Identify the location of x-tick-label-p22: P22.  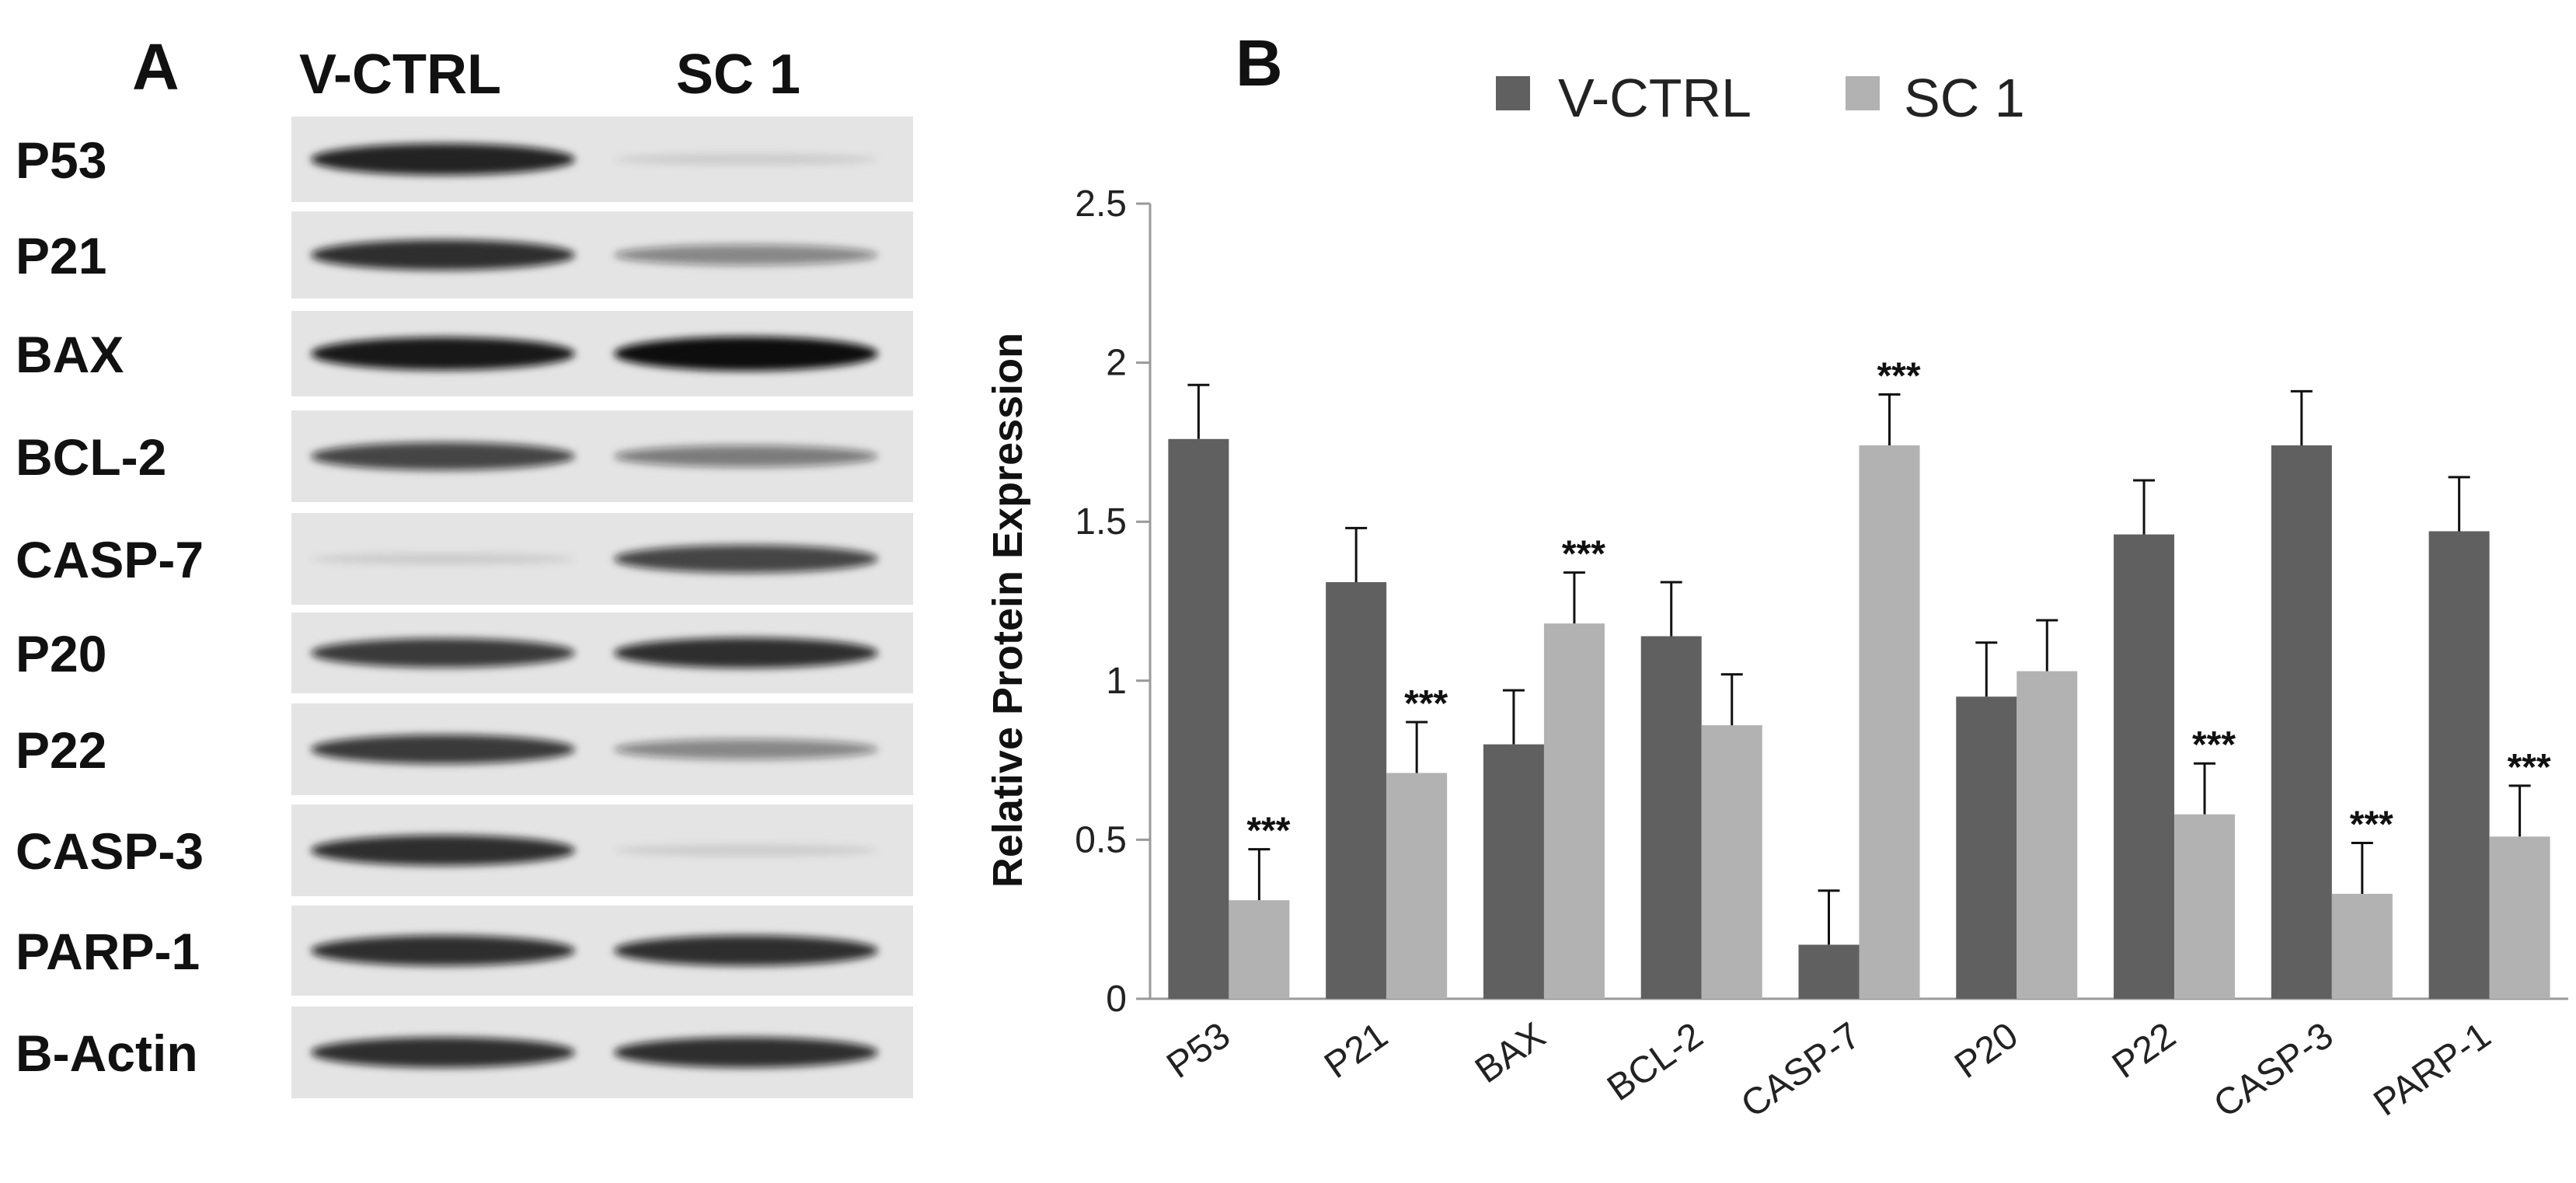
(2144, 1051).